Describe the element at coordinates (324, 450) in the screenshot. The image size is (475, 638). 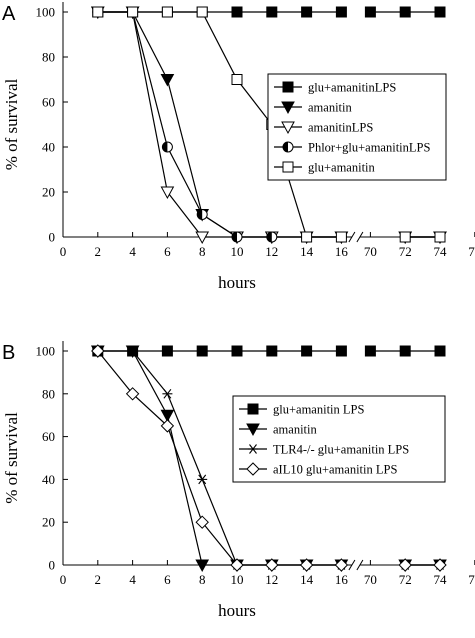
I see `legend-item: TLR4-/- glu+amanitin LPS` at that location.